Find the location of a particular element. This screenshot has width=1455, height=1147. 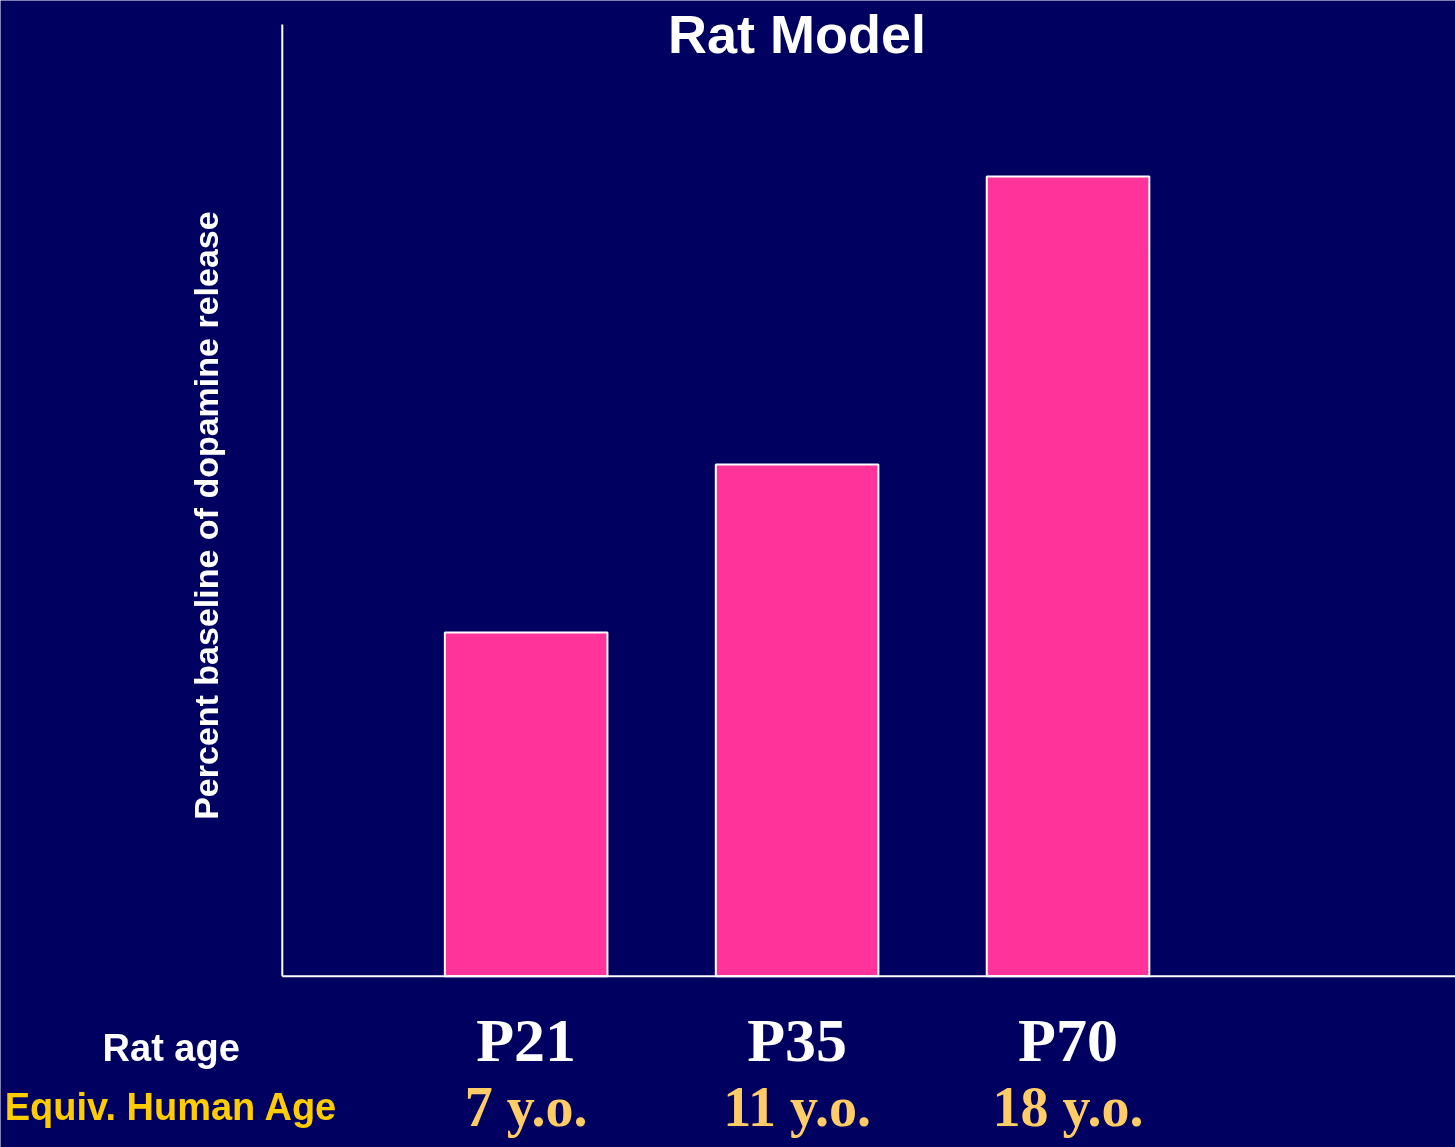

chart-title: Rat Model is located at coordinates (797, 34).